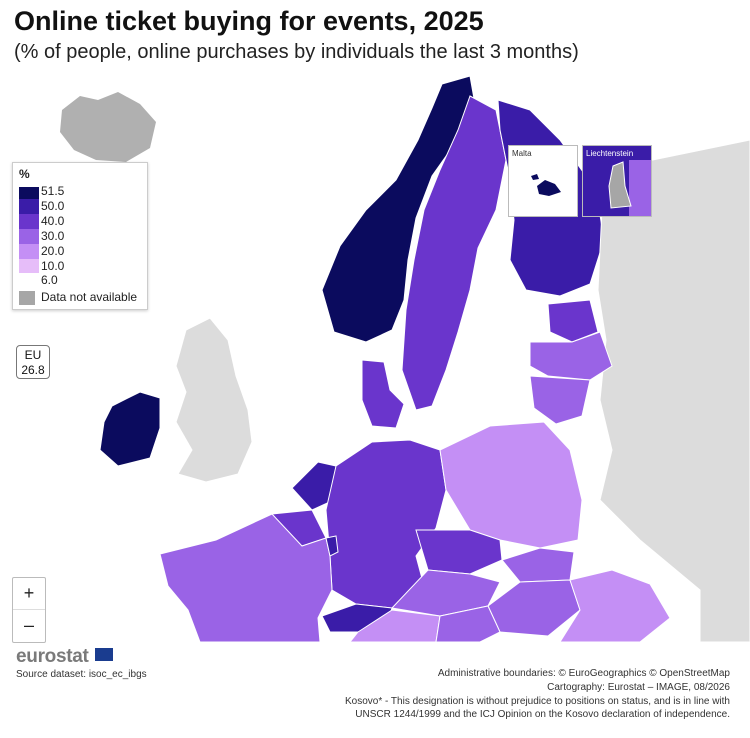 The height and width of the screenshot is (738, 750). I want to click on malta-inset-label: Malta, so click(522, 153).